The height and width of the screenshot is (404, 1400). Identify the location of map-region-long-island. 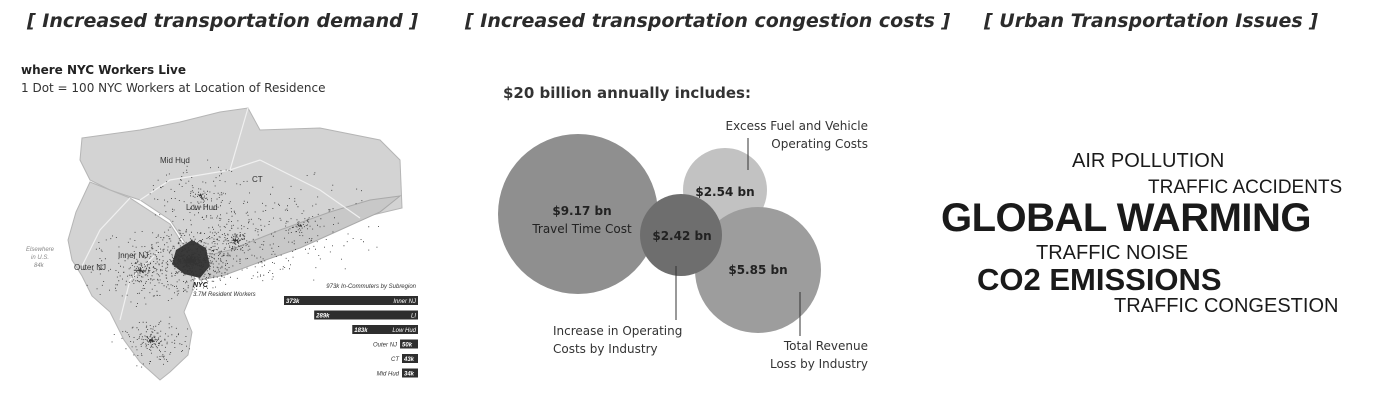
(295, 238).